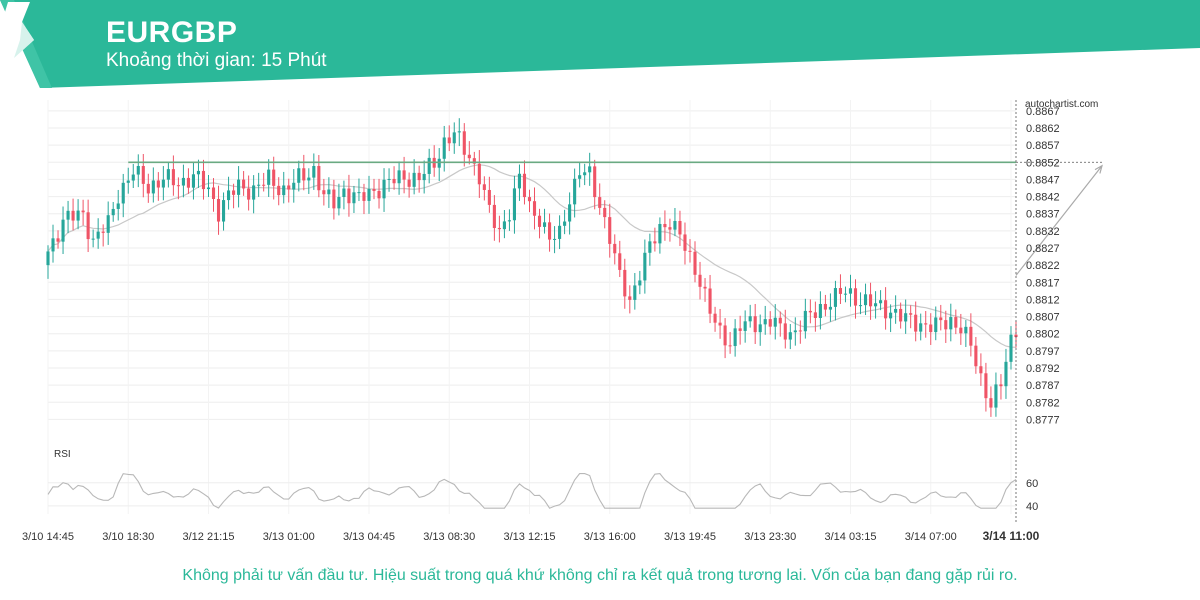  I want to click on price-tick-label: 0.8792, so click(1043, 369).